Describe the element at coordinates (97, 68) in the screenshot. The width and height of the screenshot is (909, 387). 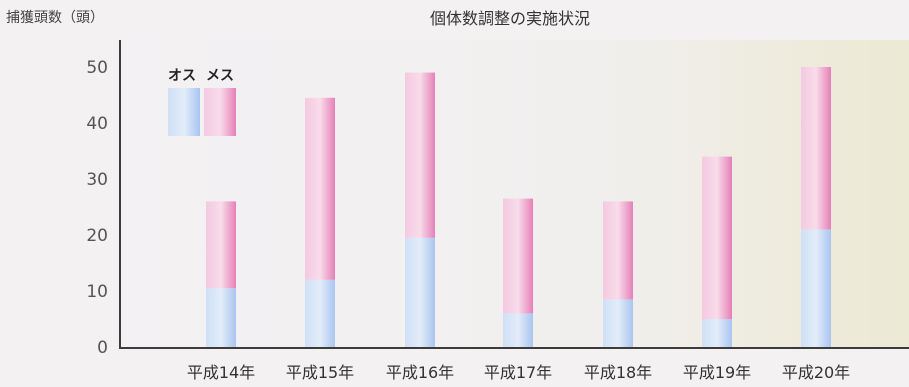
I see `y-tick-label: 50` at that location.